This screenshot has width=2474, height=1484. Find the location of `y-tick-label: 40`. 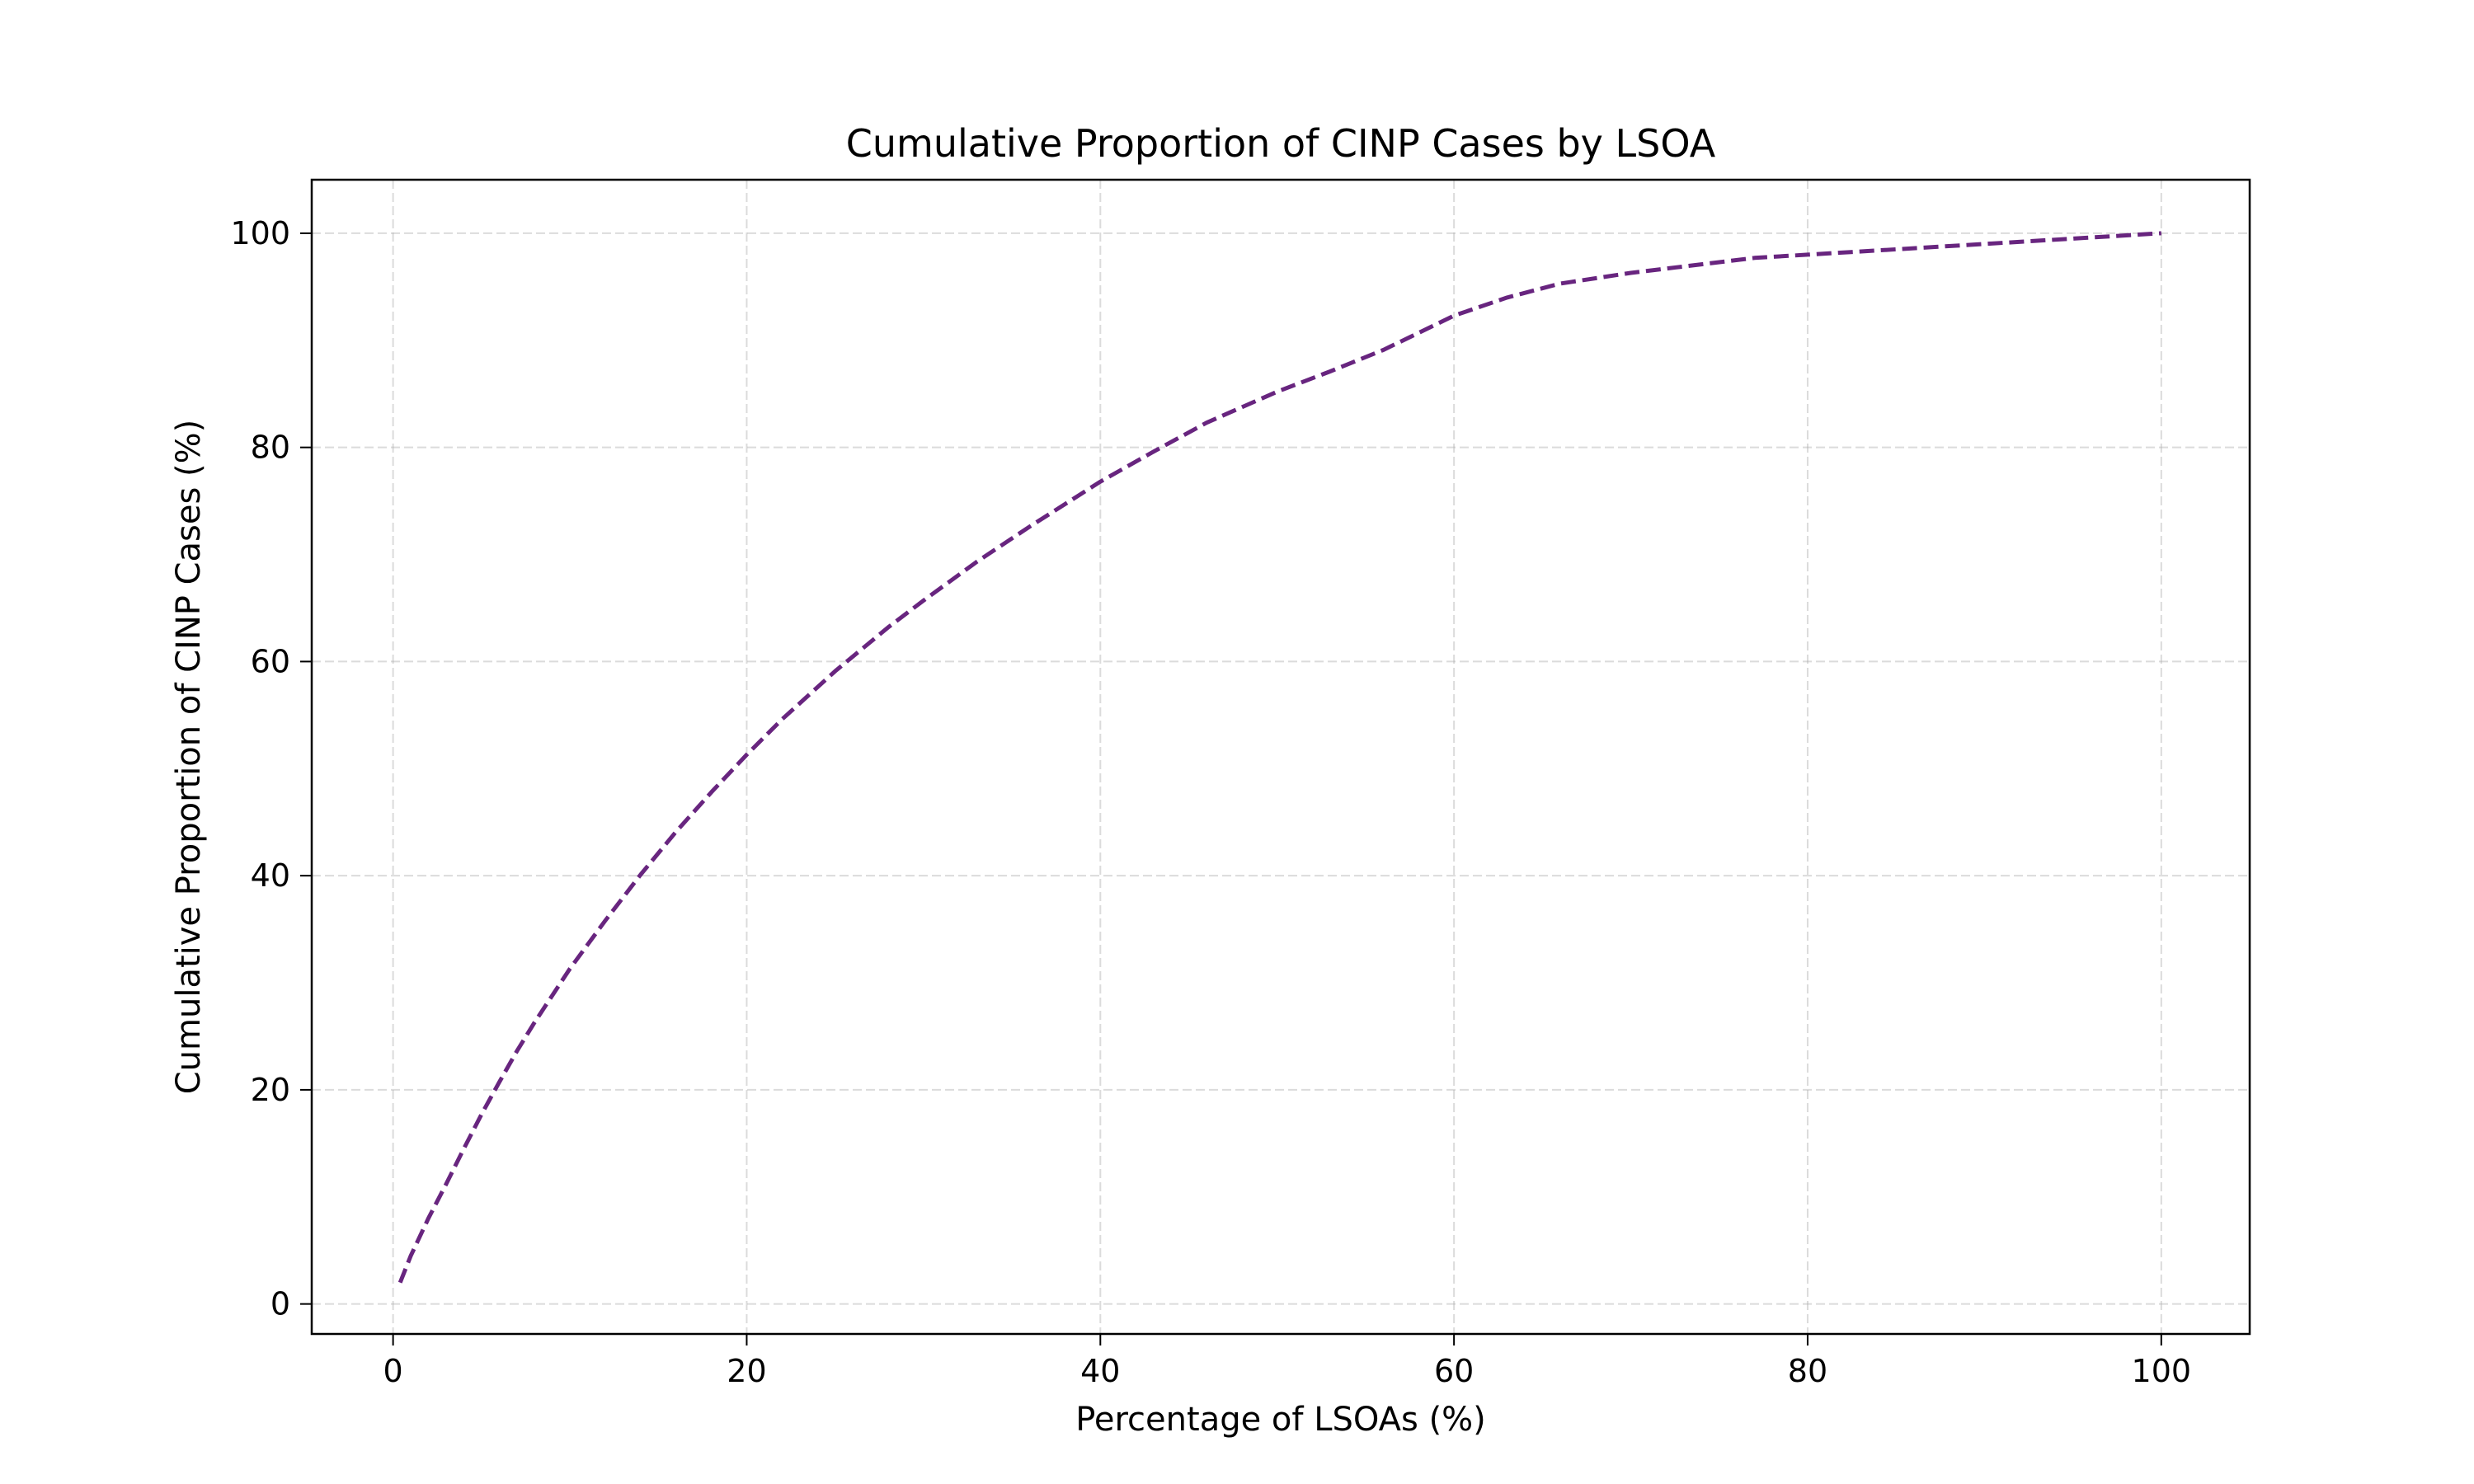

y-tick-label: 40 is located at coordinates (270, 876).